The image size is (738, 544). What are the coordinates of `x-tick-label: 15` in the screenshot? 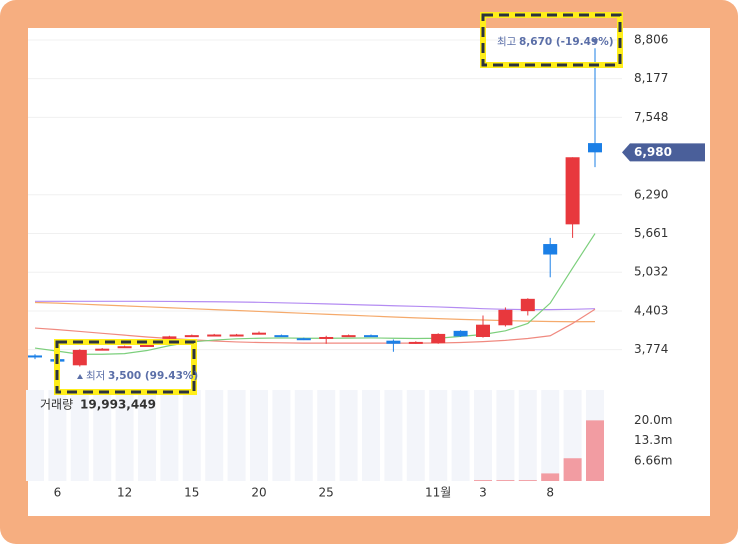 It's located at (191, 493).